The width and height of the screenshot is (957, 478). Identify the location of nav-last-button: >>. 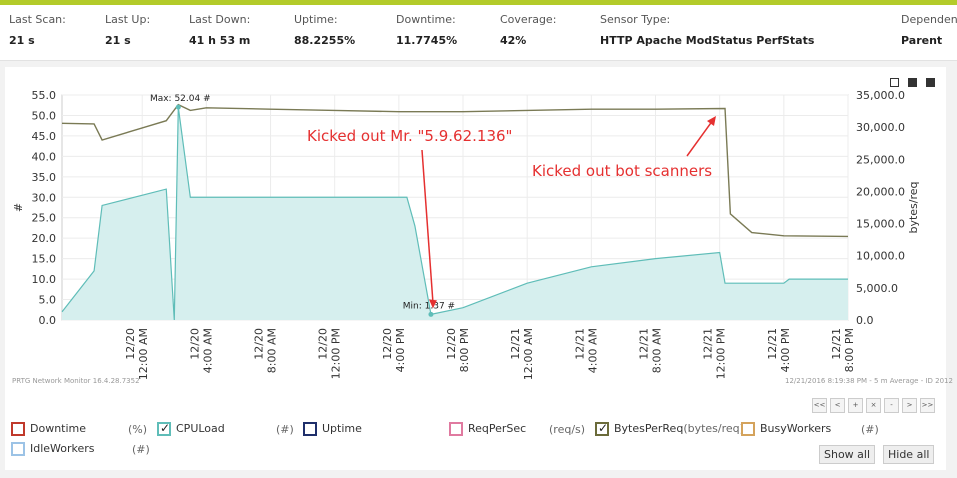
(927, 405).